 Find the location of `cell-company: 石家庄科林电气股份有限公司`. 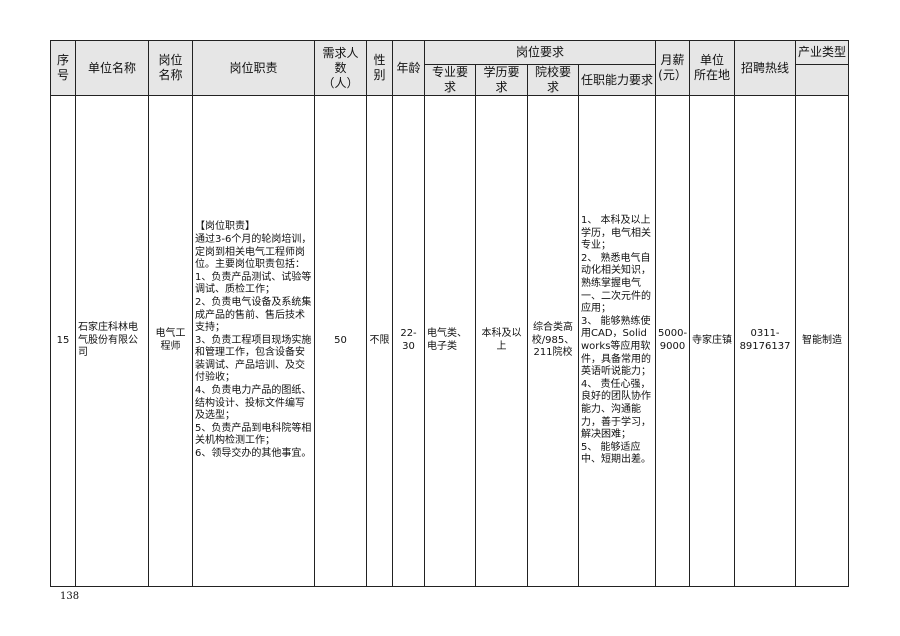

cell-company: 石家庄科林电气股份有限公司 is located at coordinates (112, 341).